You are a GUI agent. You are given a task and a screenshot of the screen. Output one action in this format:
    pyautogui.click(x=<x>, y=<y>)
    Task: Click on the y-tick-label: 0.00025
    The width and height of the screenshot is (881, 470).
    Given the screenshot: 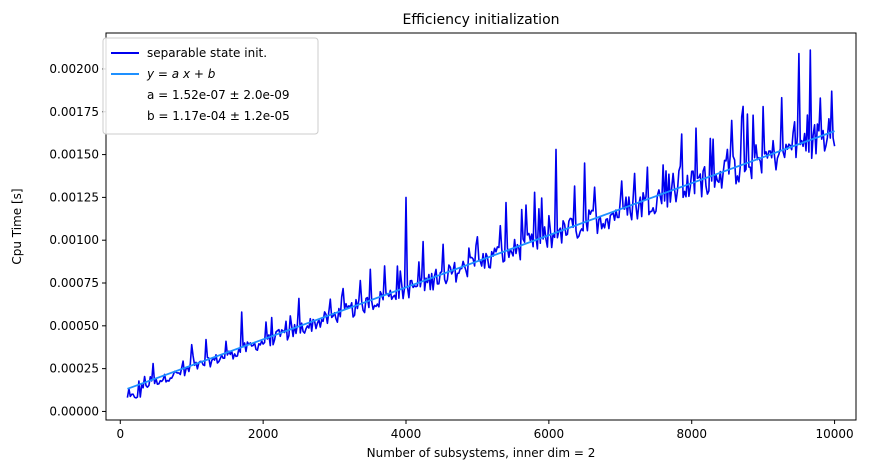 What is the action you would take?
    pyautogui.click(x=74, y=369)
    